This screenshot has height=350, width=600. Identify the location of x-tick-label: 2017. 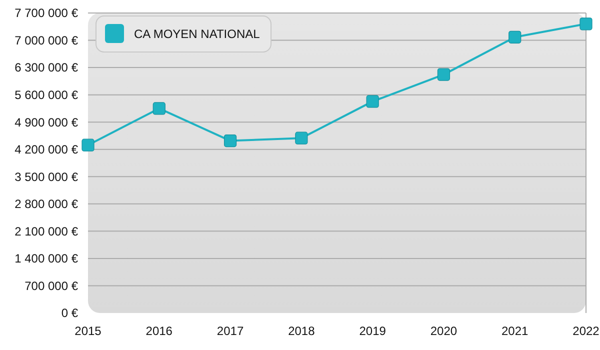
(230, 331).